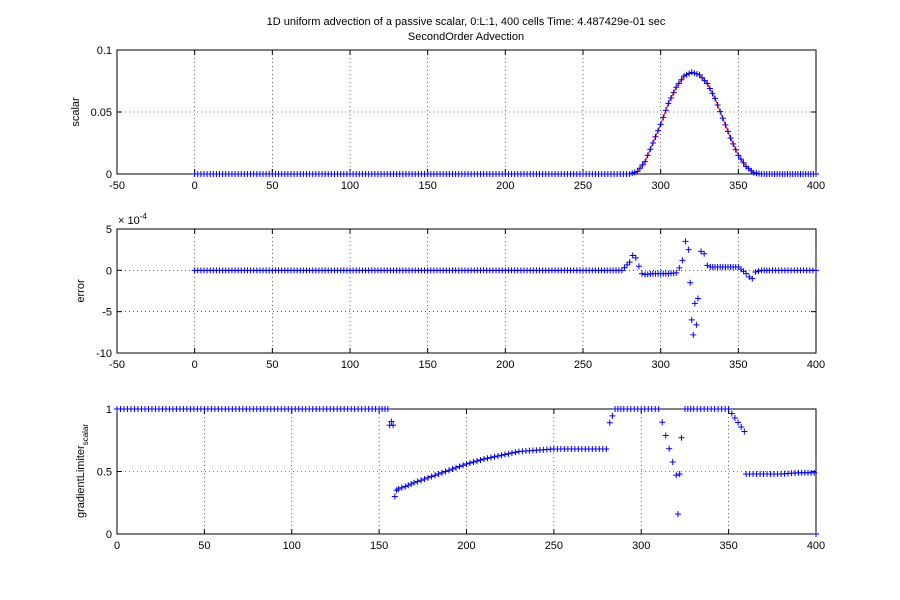 The image size is (900, 600). What do you see at coordinates (117, 186) in the screenshot?
I see `x-tick-label: -50` at bounding box center [117, 186].